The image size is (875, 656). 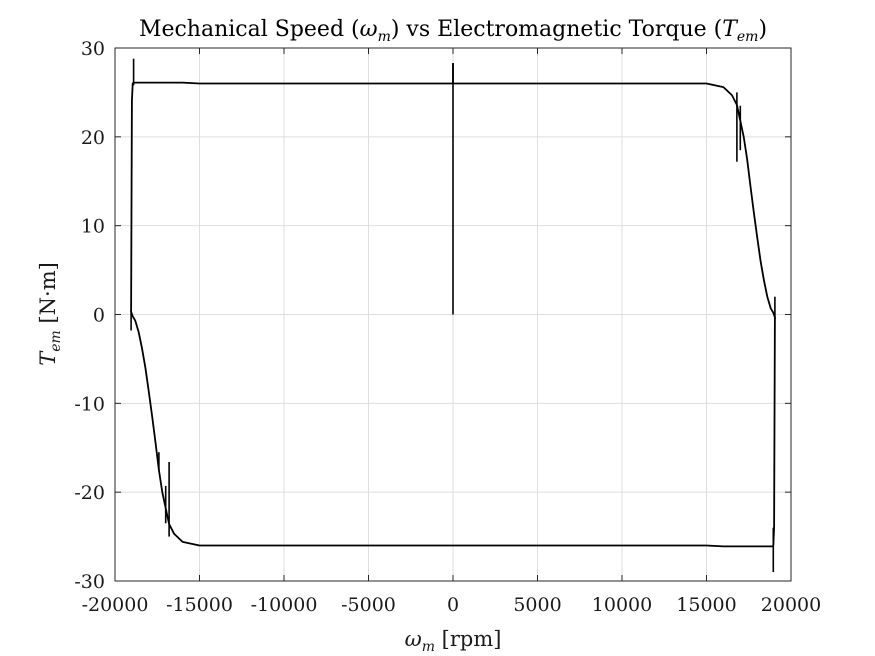 What do you see at coordinates (791, 605) in the screenshot?
I see `x-tick-label: 20000` at bounding box center [791, 605].